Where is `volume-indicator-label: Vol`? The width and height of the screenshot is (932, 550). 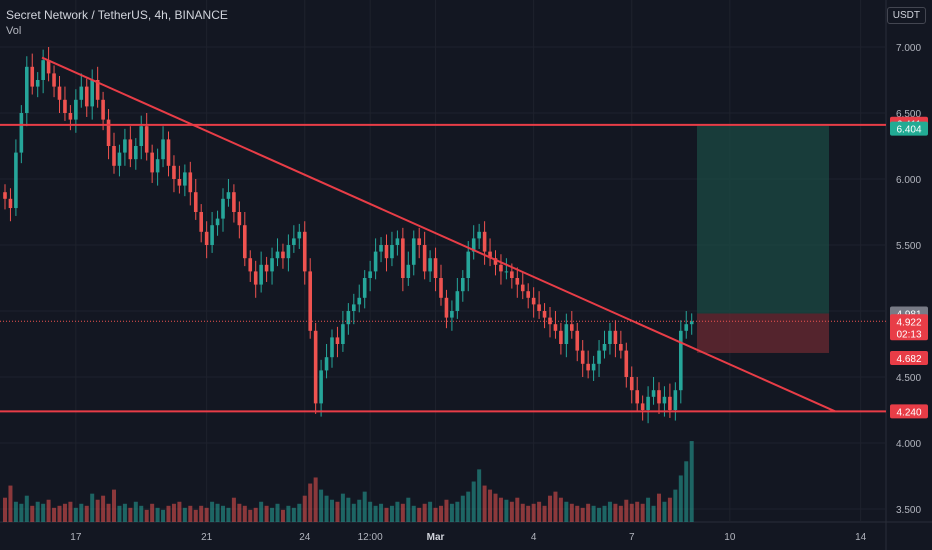
volume-indicator-label: Vol is located at coordinates (14, 31).